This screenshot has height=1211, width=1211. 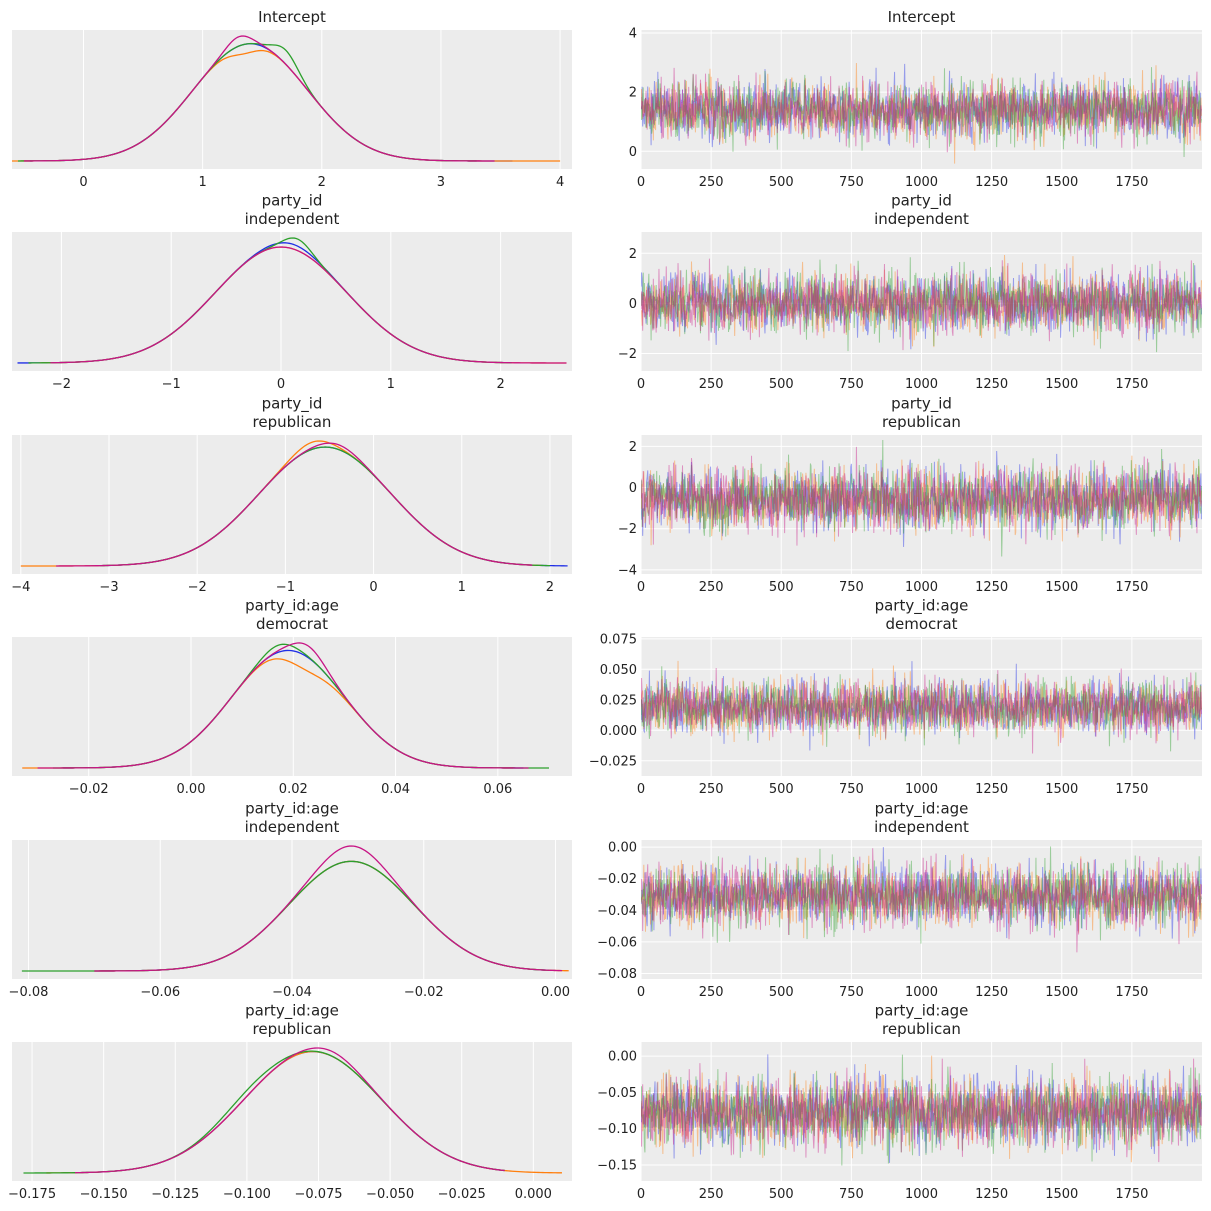 I want to click on kde-xtick-label: −0.125, so click(x=175, y=1194).